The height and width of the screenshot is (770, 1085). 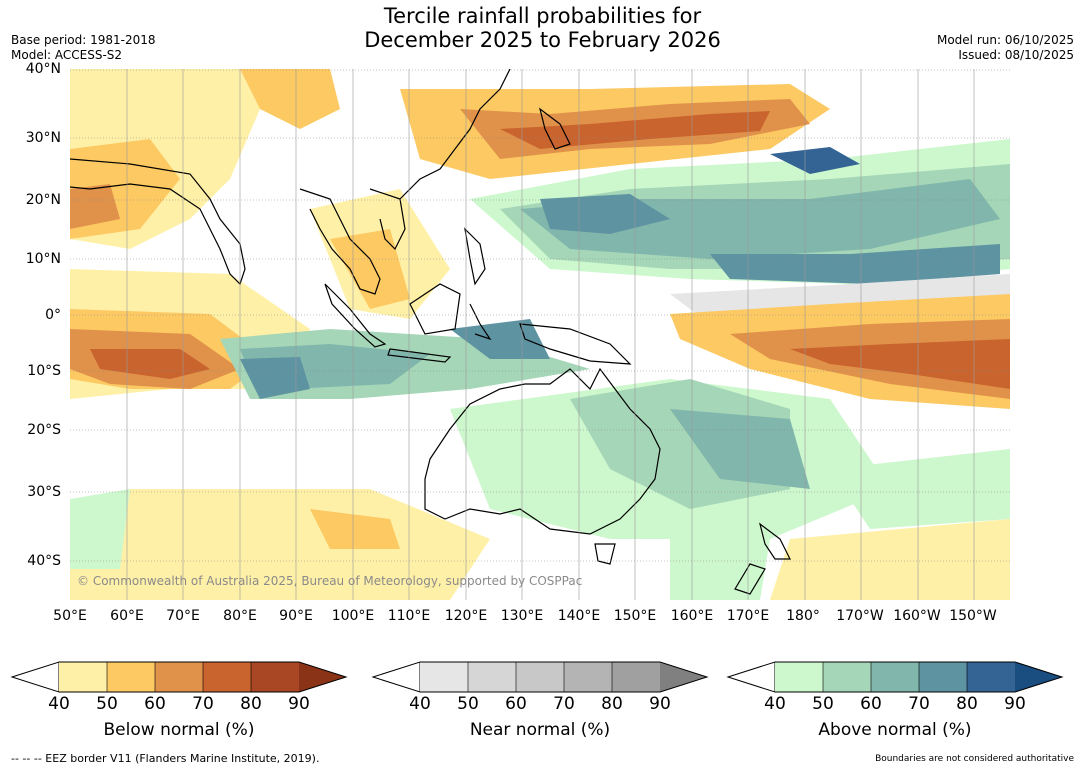 I want to click on model-info: Base period: 1981-2018 Model: ACCESS-S2, so click(x=83, y=48).